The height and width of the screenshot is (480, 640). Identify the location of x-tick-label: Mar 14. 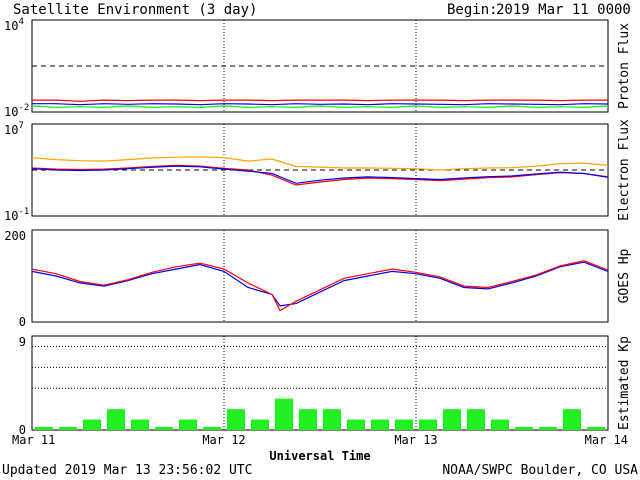
(606, 440).